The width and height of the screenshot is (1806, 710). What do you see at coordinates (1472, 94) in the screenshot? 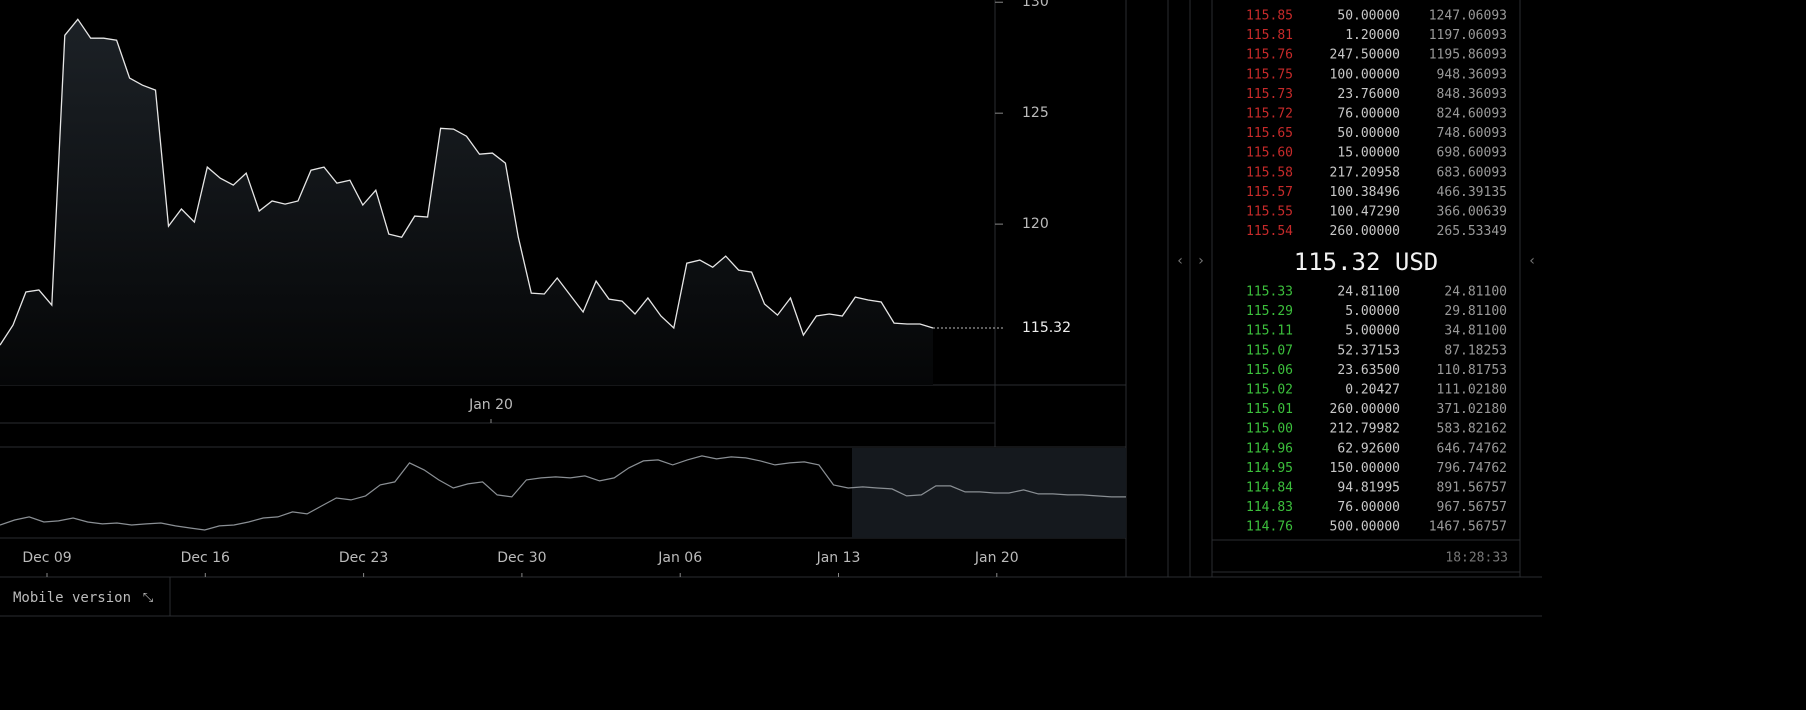
I see `total: 848.36093` at bounding box center [1472, 94].